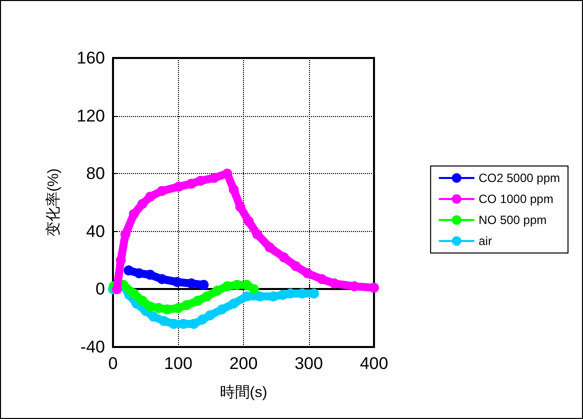 Image resolution: width=583 pixels, height=419 pixels. Describe the element at coordinates (485, 241) in the screenshot. I see `legend-label: air` at that location.